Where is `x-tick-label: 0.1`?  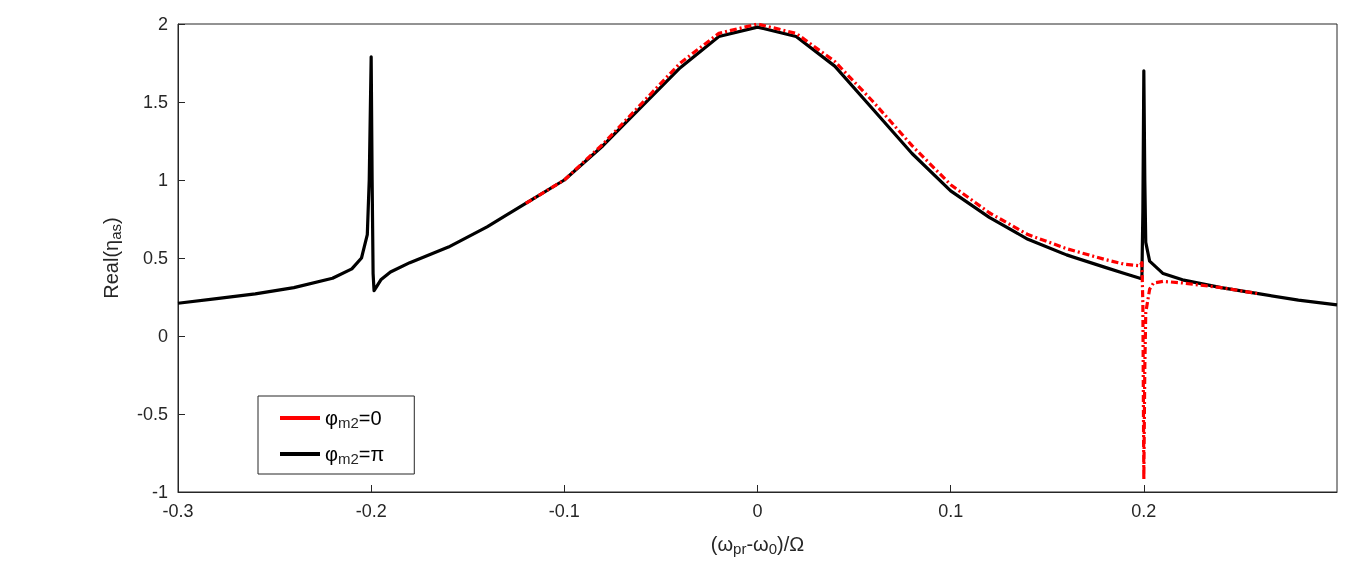
x-tick-label: 0.1 is located at coordinates (951, 511).